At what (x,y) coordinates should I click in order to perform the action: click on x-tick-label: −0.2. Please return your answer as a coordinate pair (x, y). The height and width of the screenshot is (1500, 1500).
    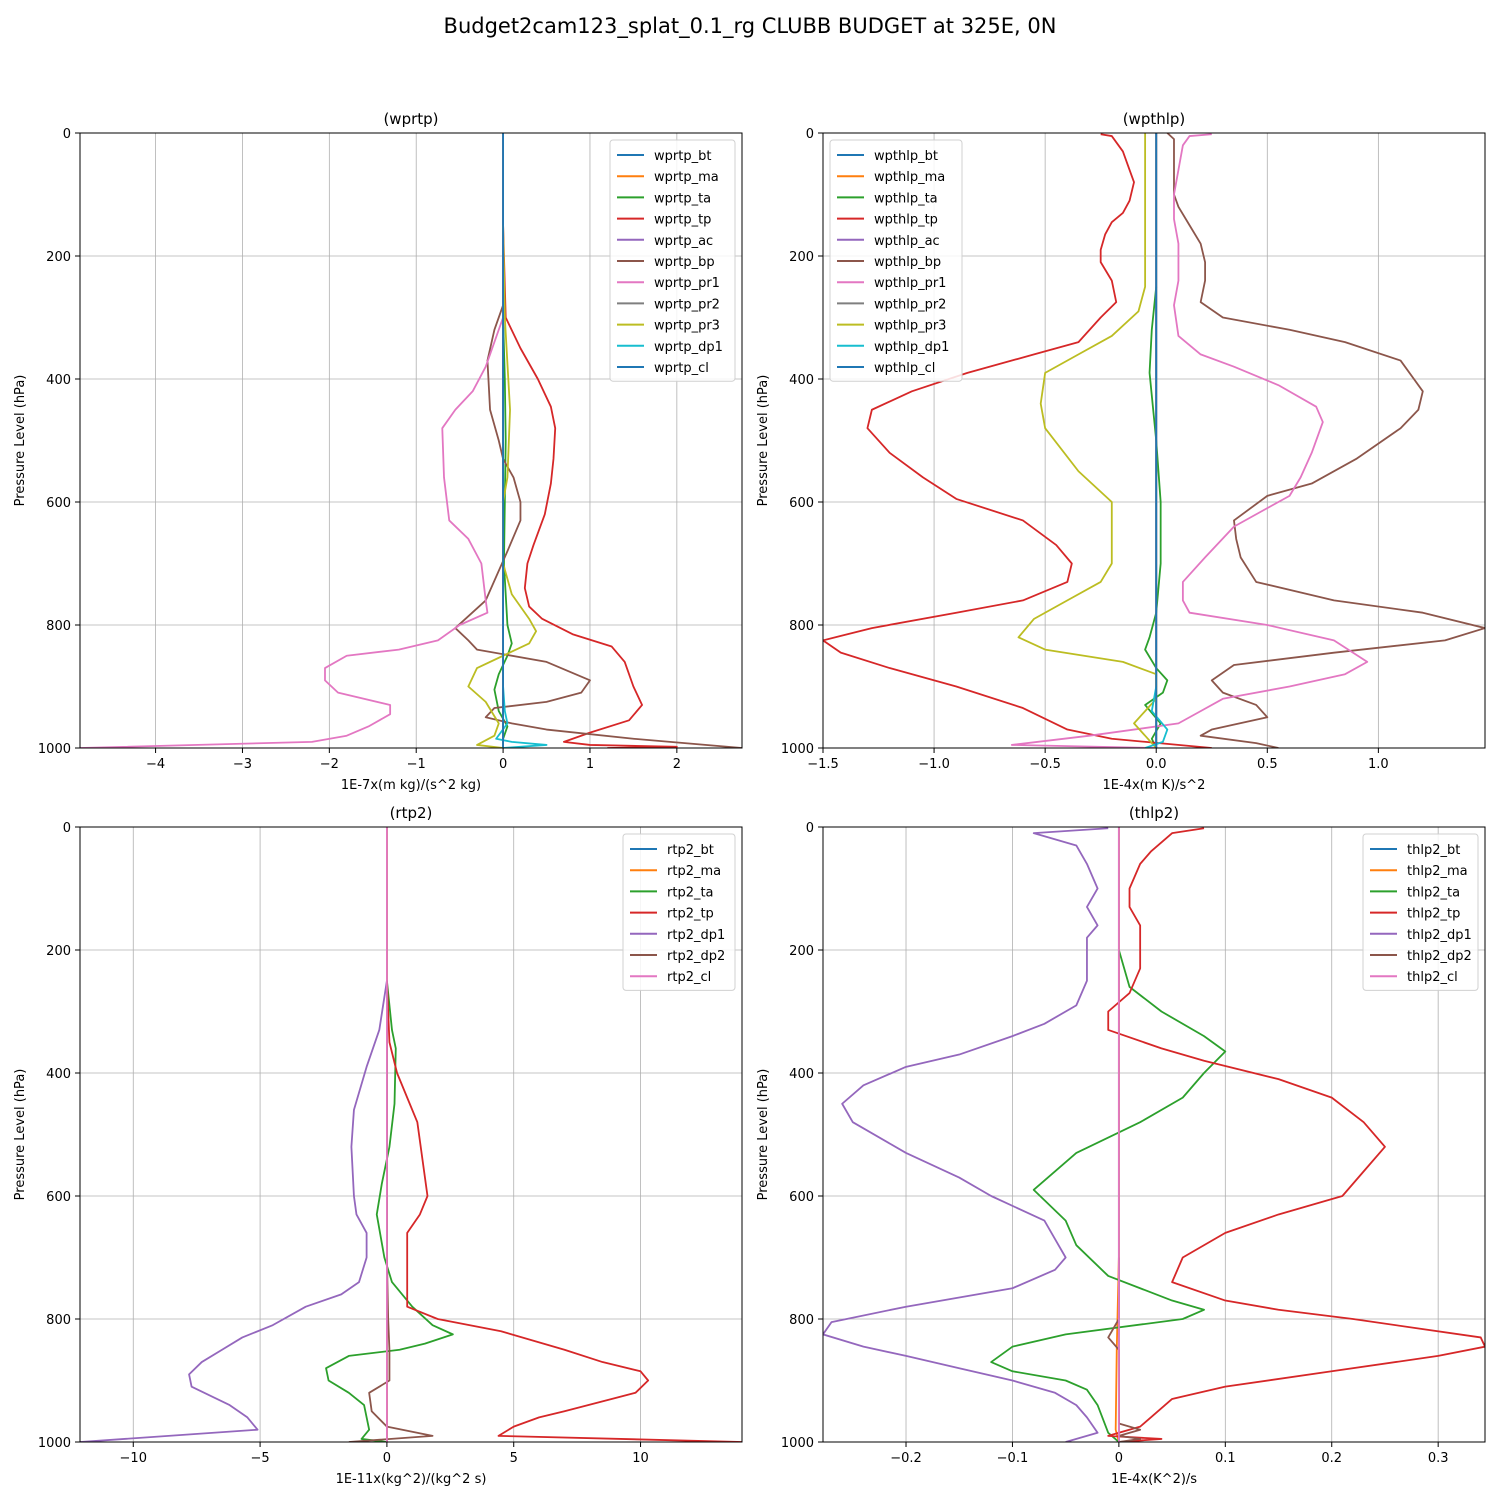
    Looking at the image, I should click on (906, 1458).